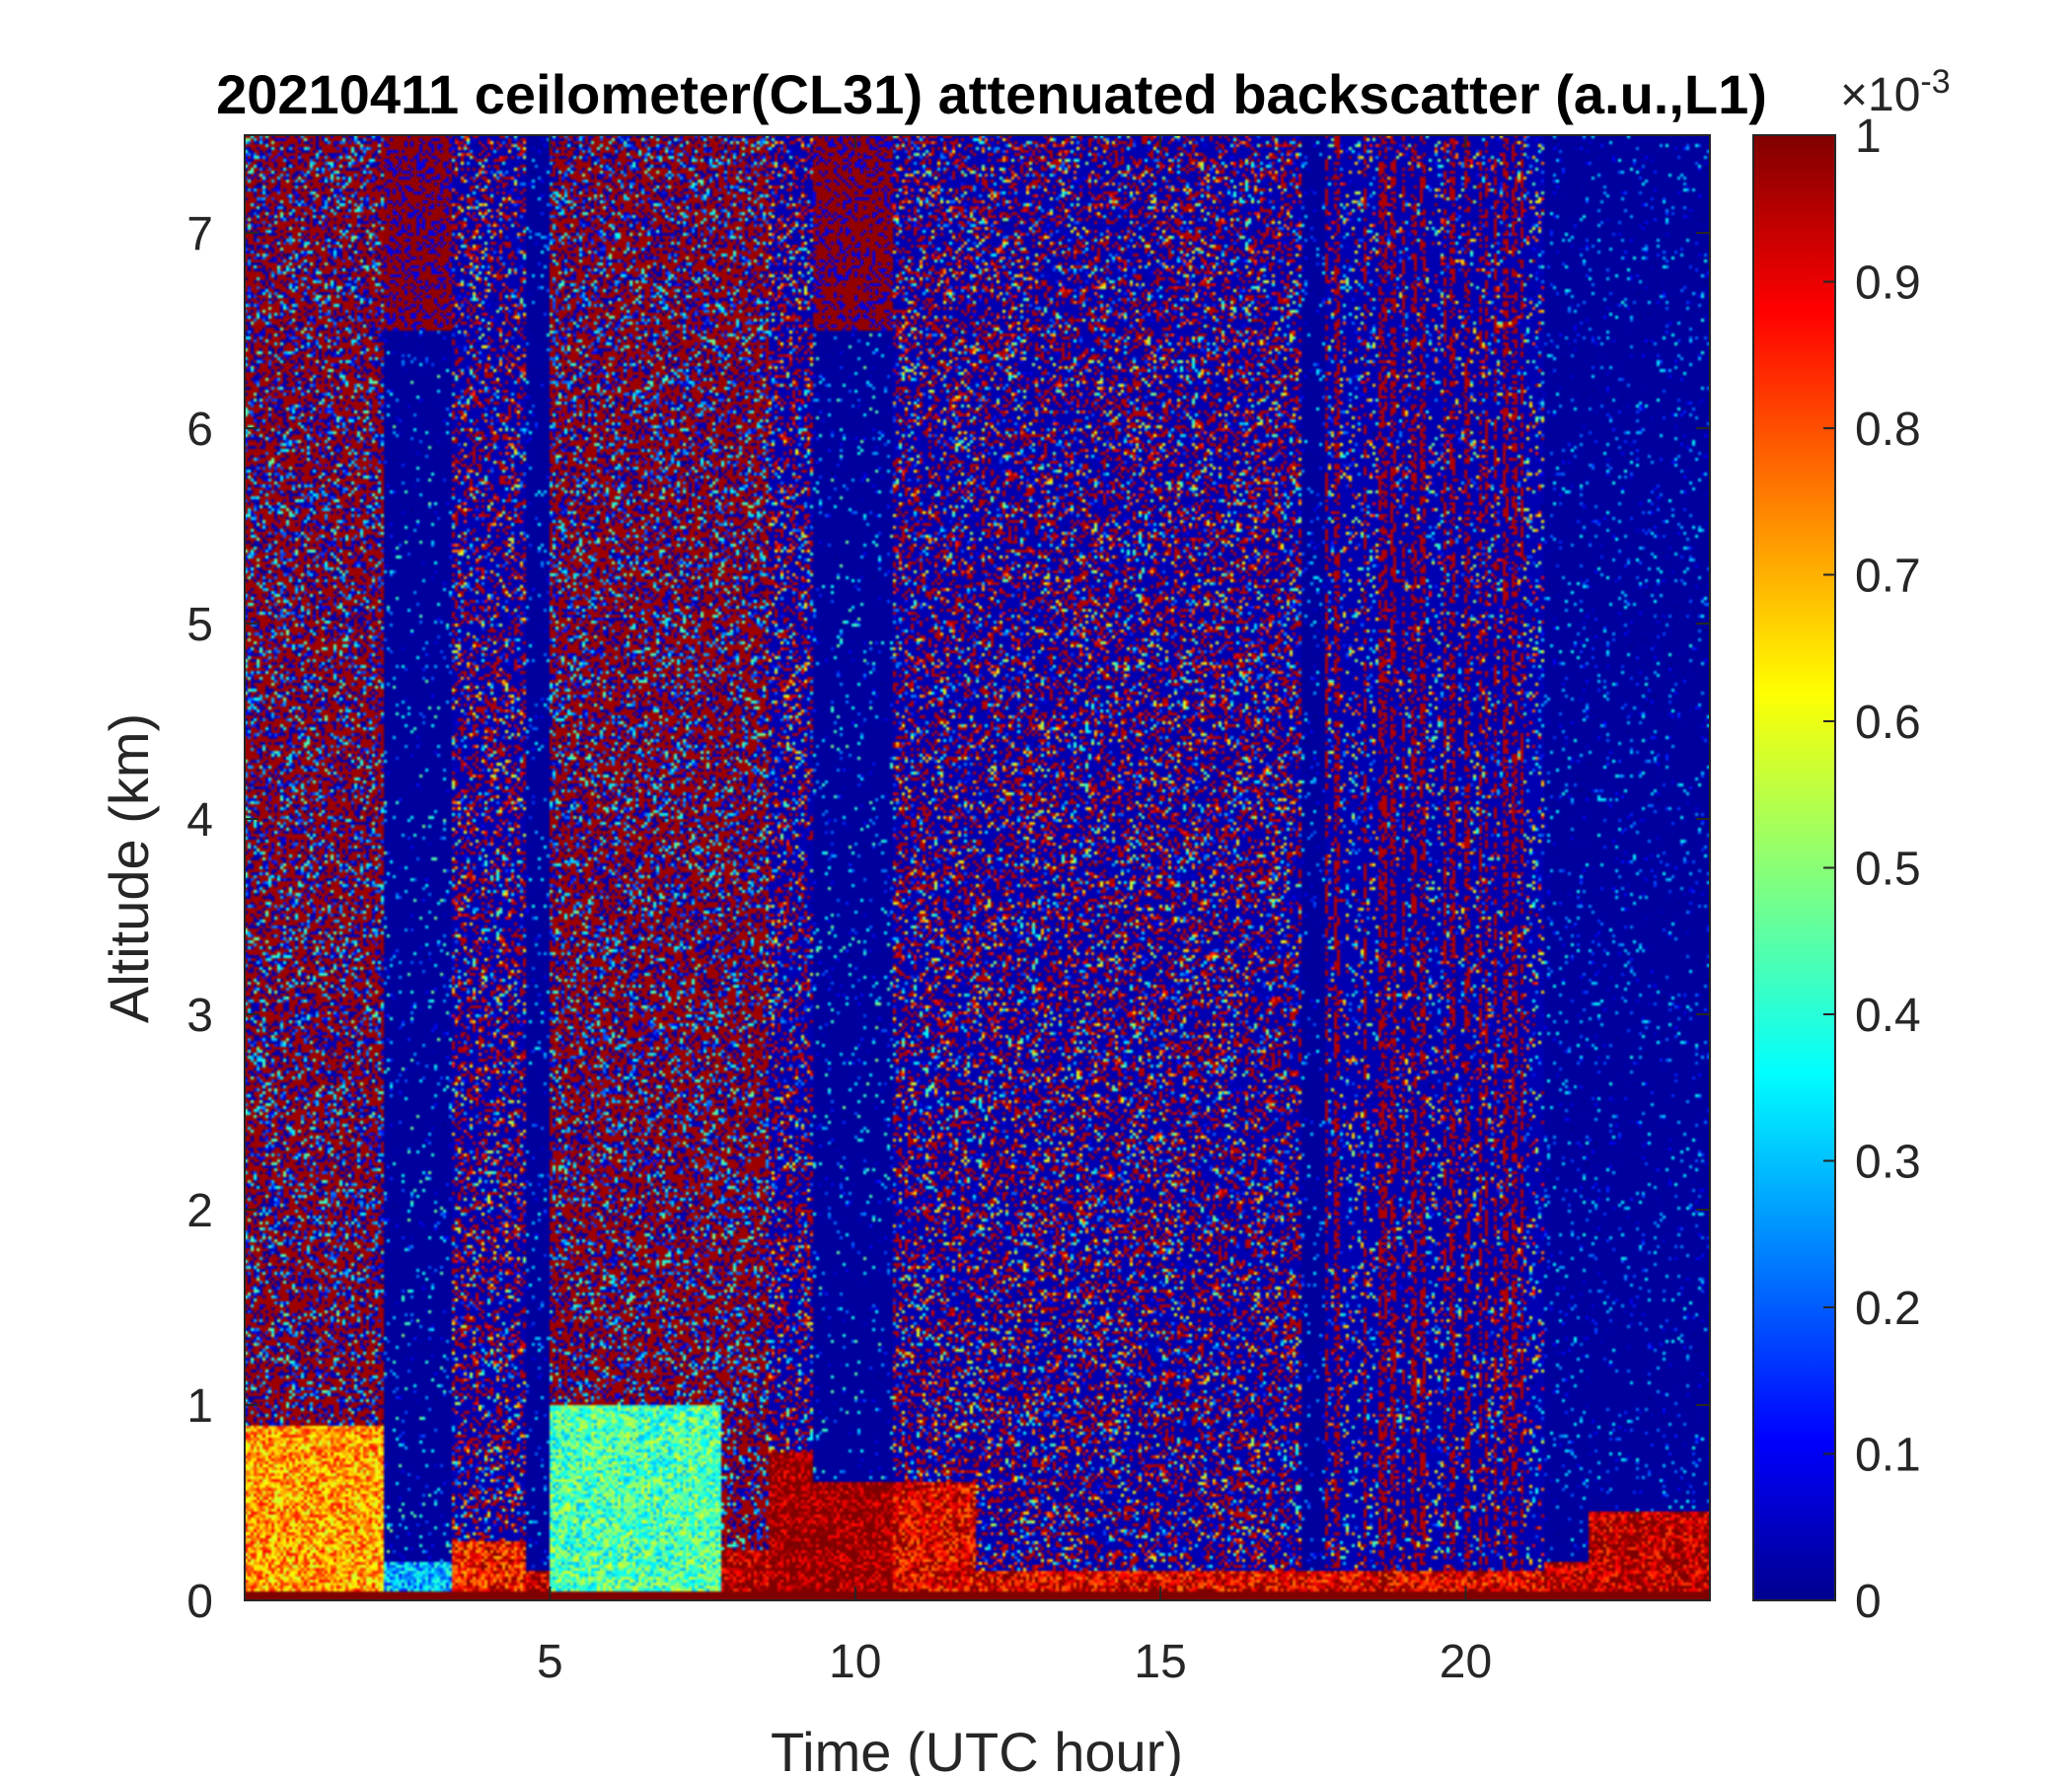 Image resolution: width=2072 pixels, height=1776 pixels. I want to click on y-tick-label: 4, so click(200, 821).